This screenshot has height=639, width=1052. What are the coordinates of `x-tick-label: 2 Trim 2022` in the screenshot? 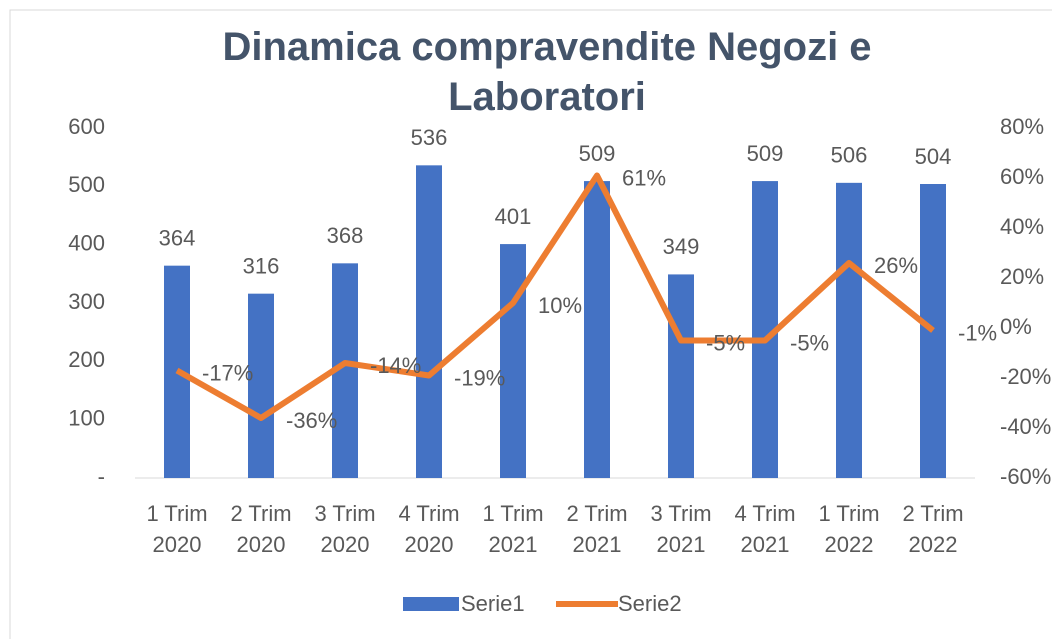 It's located at (932, 529).